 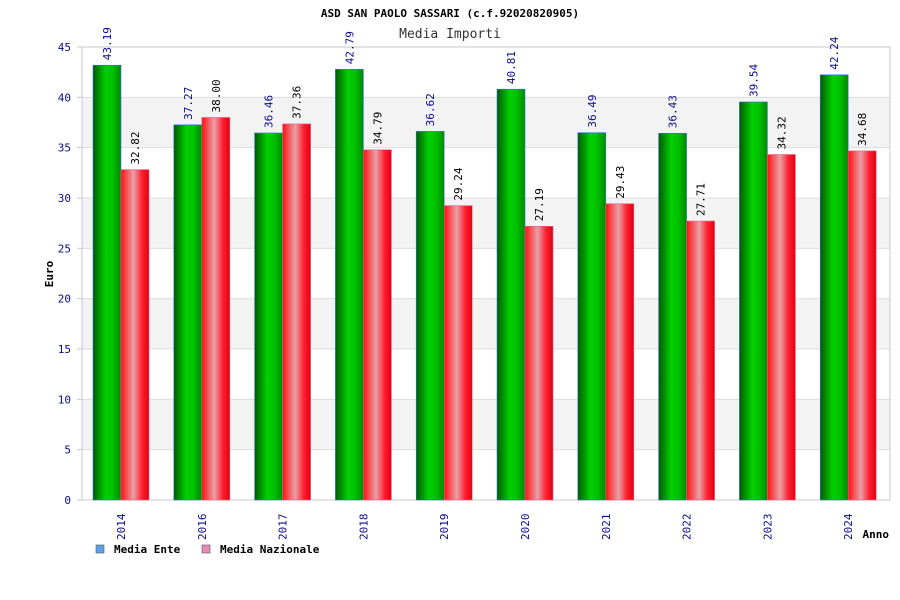 I want to click on chart-title: ASD SAN PAOLO SASSARI (c.f.92020820905), so click(x=450, y=13).